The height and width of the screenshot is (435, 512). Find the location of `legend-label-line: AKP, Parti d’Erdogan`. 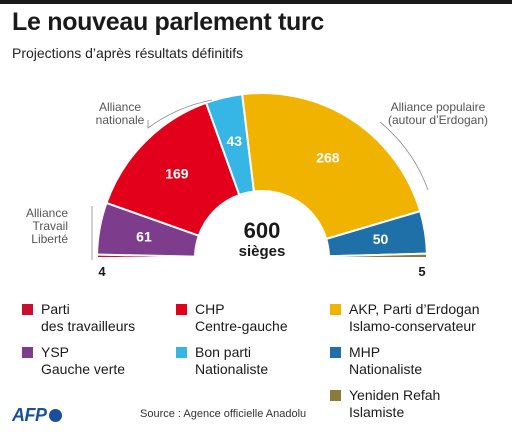

legend-label-line: AKP, Parti d’Erdogan is located at coordinates (414, 309).